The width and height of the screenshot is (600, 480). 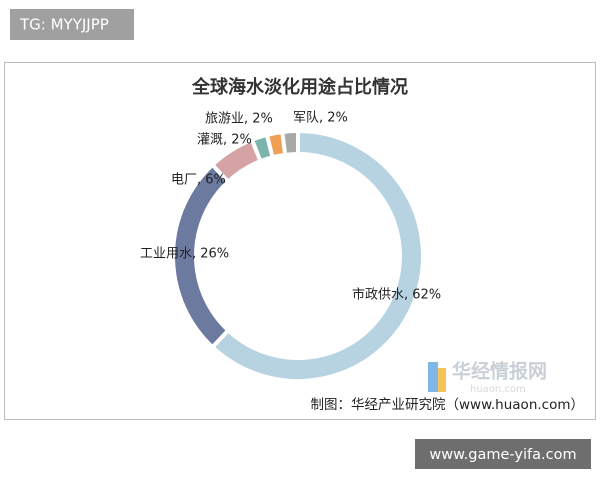 What do you see at coordinates (499, 371) in the screenshot?
I see `logo: 华经情报网` at bounding box center [499, 371].